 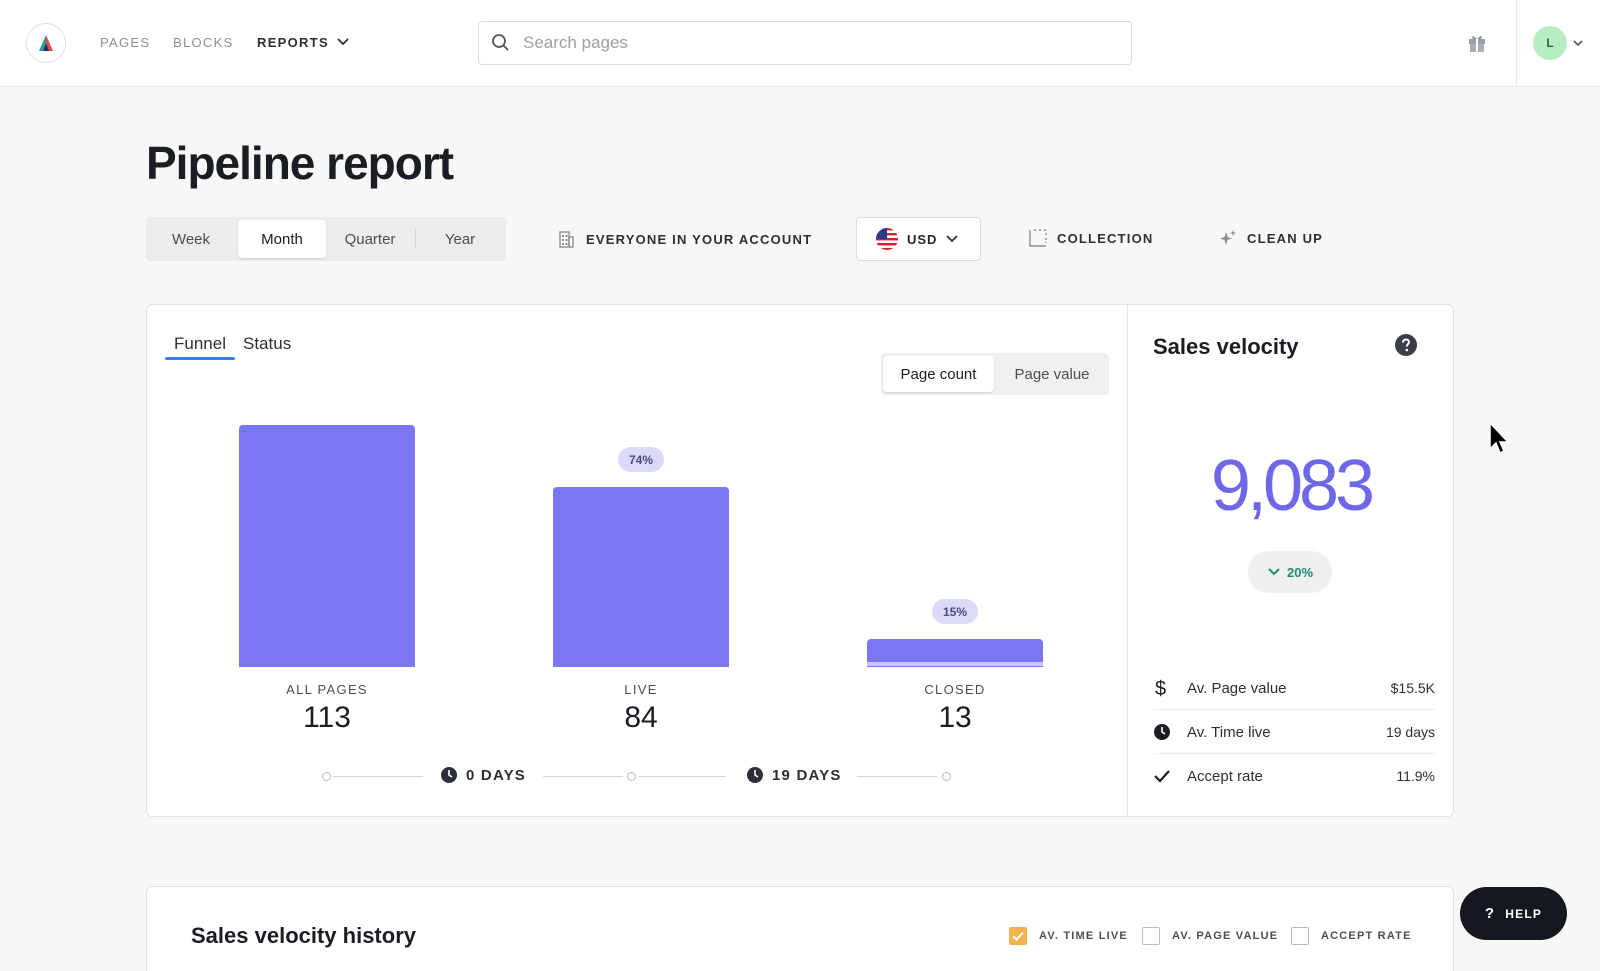 I want to click on nav-pages: PAGES, so click(x=125, y=42).